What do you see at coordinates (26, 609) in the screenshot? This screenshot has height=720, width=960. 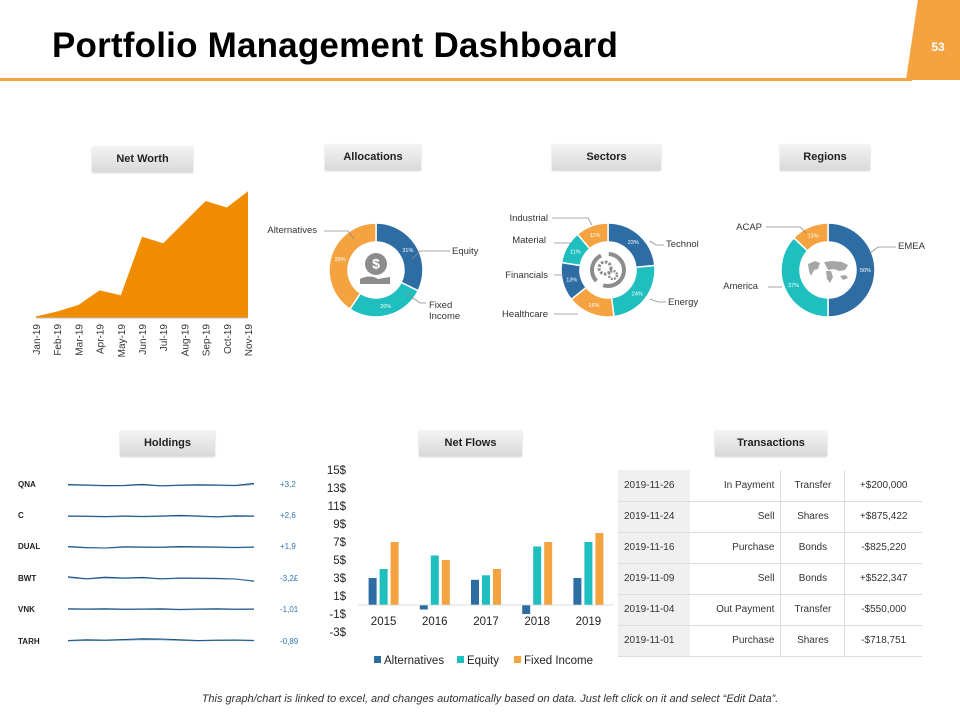 I see `holding-name: VNK` at bounding box center [26, 609].